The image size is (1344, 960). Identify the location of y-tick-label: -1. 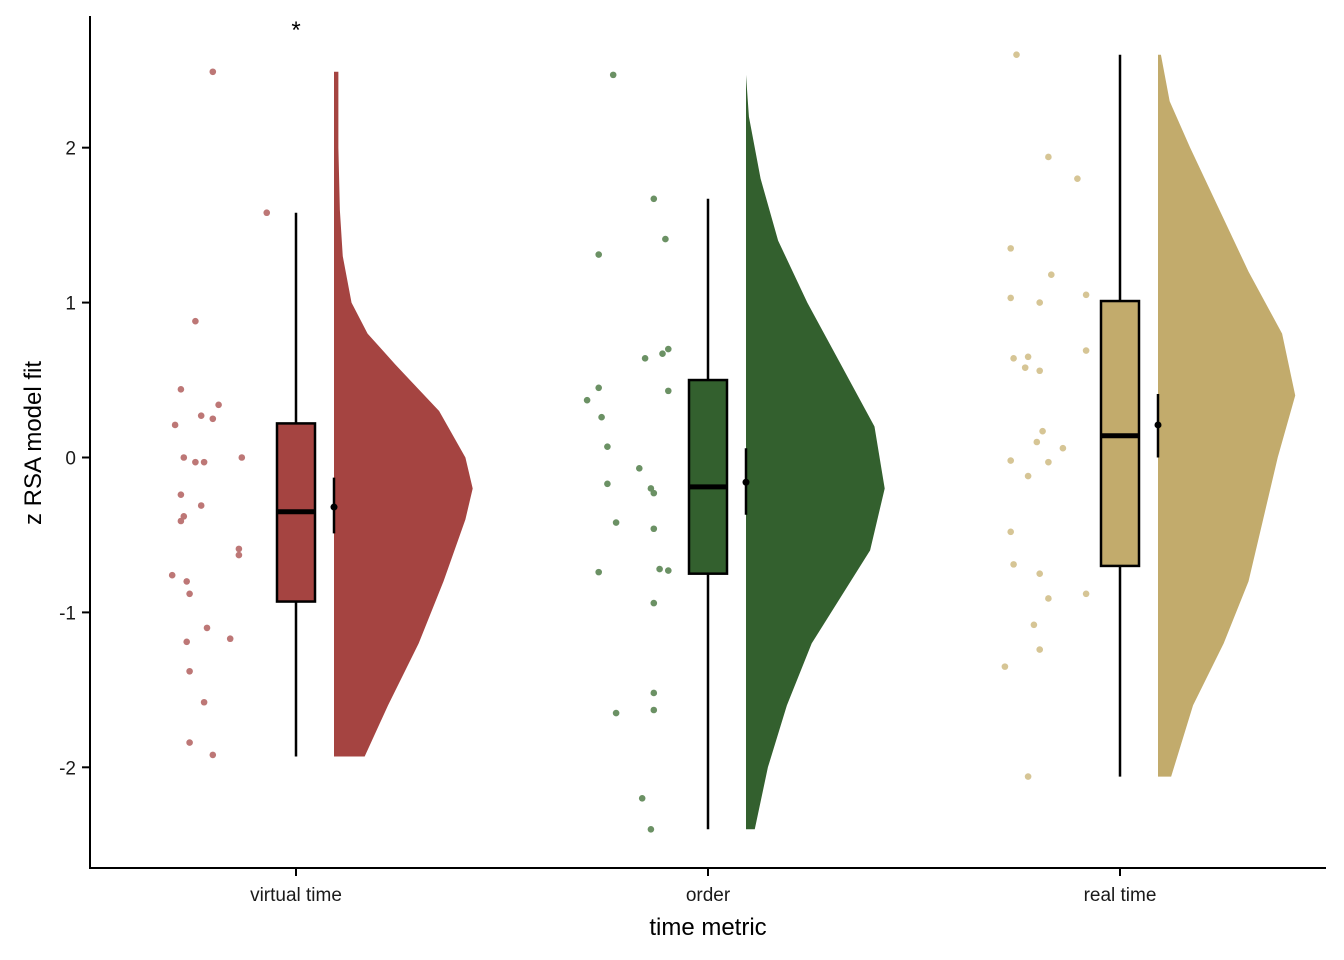
(67, 613).